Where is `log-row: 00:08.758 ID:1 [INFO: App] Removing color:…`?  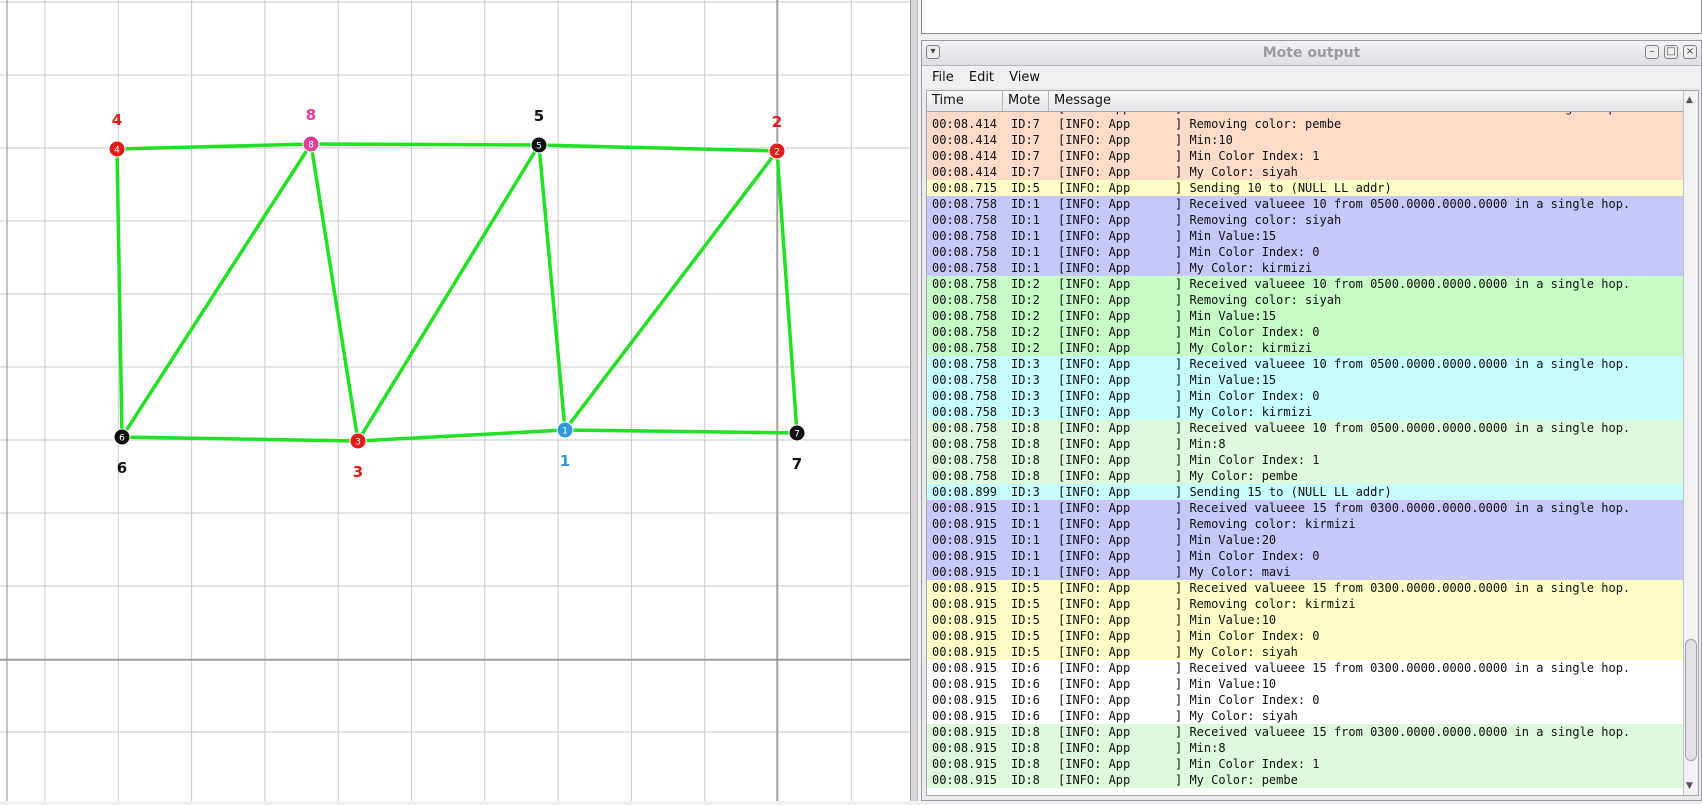
log-row: 00:08.758 ID:1 [INFO: App] Removing color:… is located at coordinates (1305, 220).